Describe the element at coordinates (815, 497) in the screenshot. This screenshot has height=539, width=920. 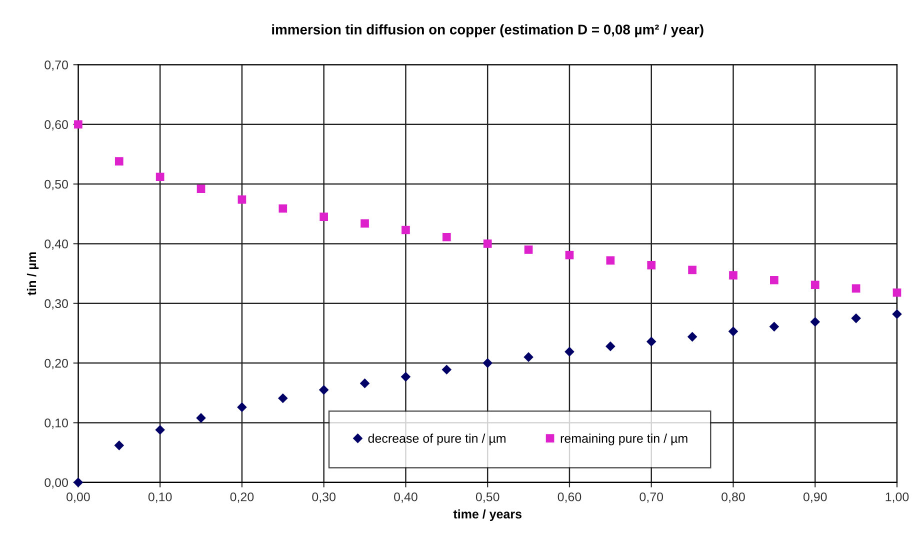
I see `x-tick-label: 0,90` at that location.